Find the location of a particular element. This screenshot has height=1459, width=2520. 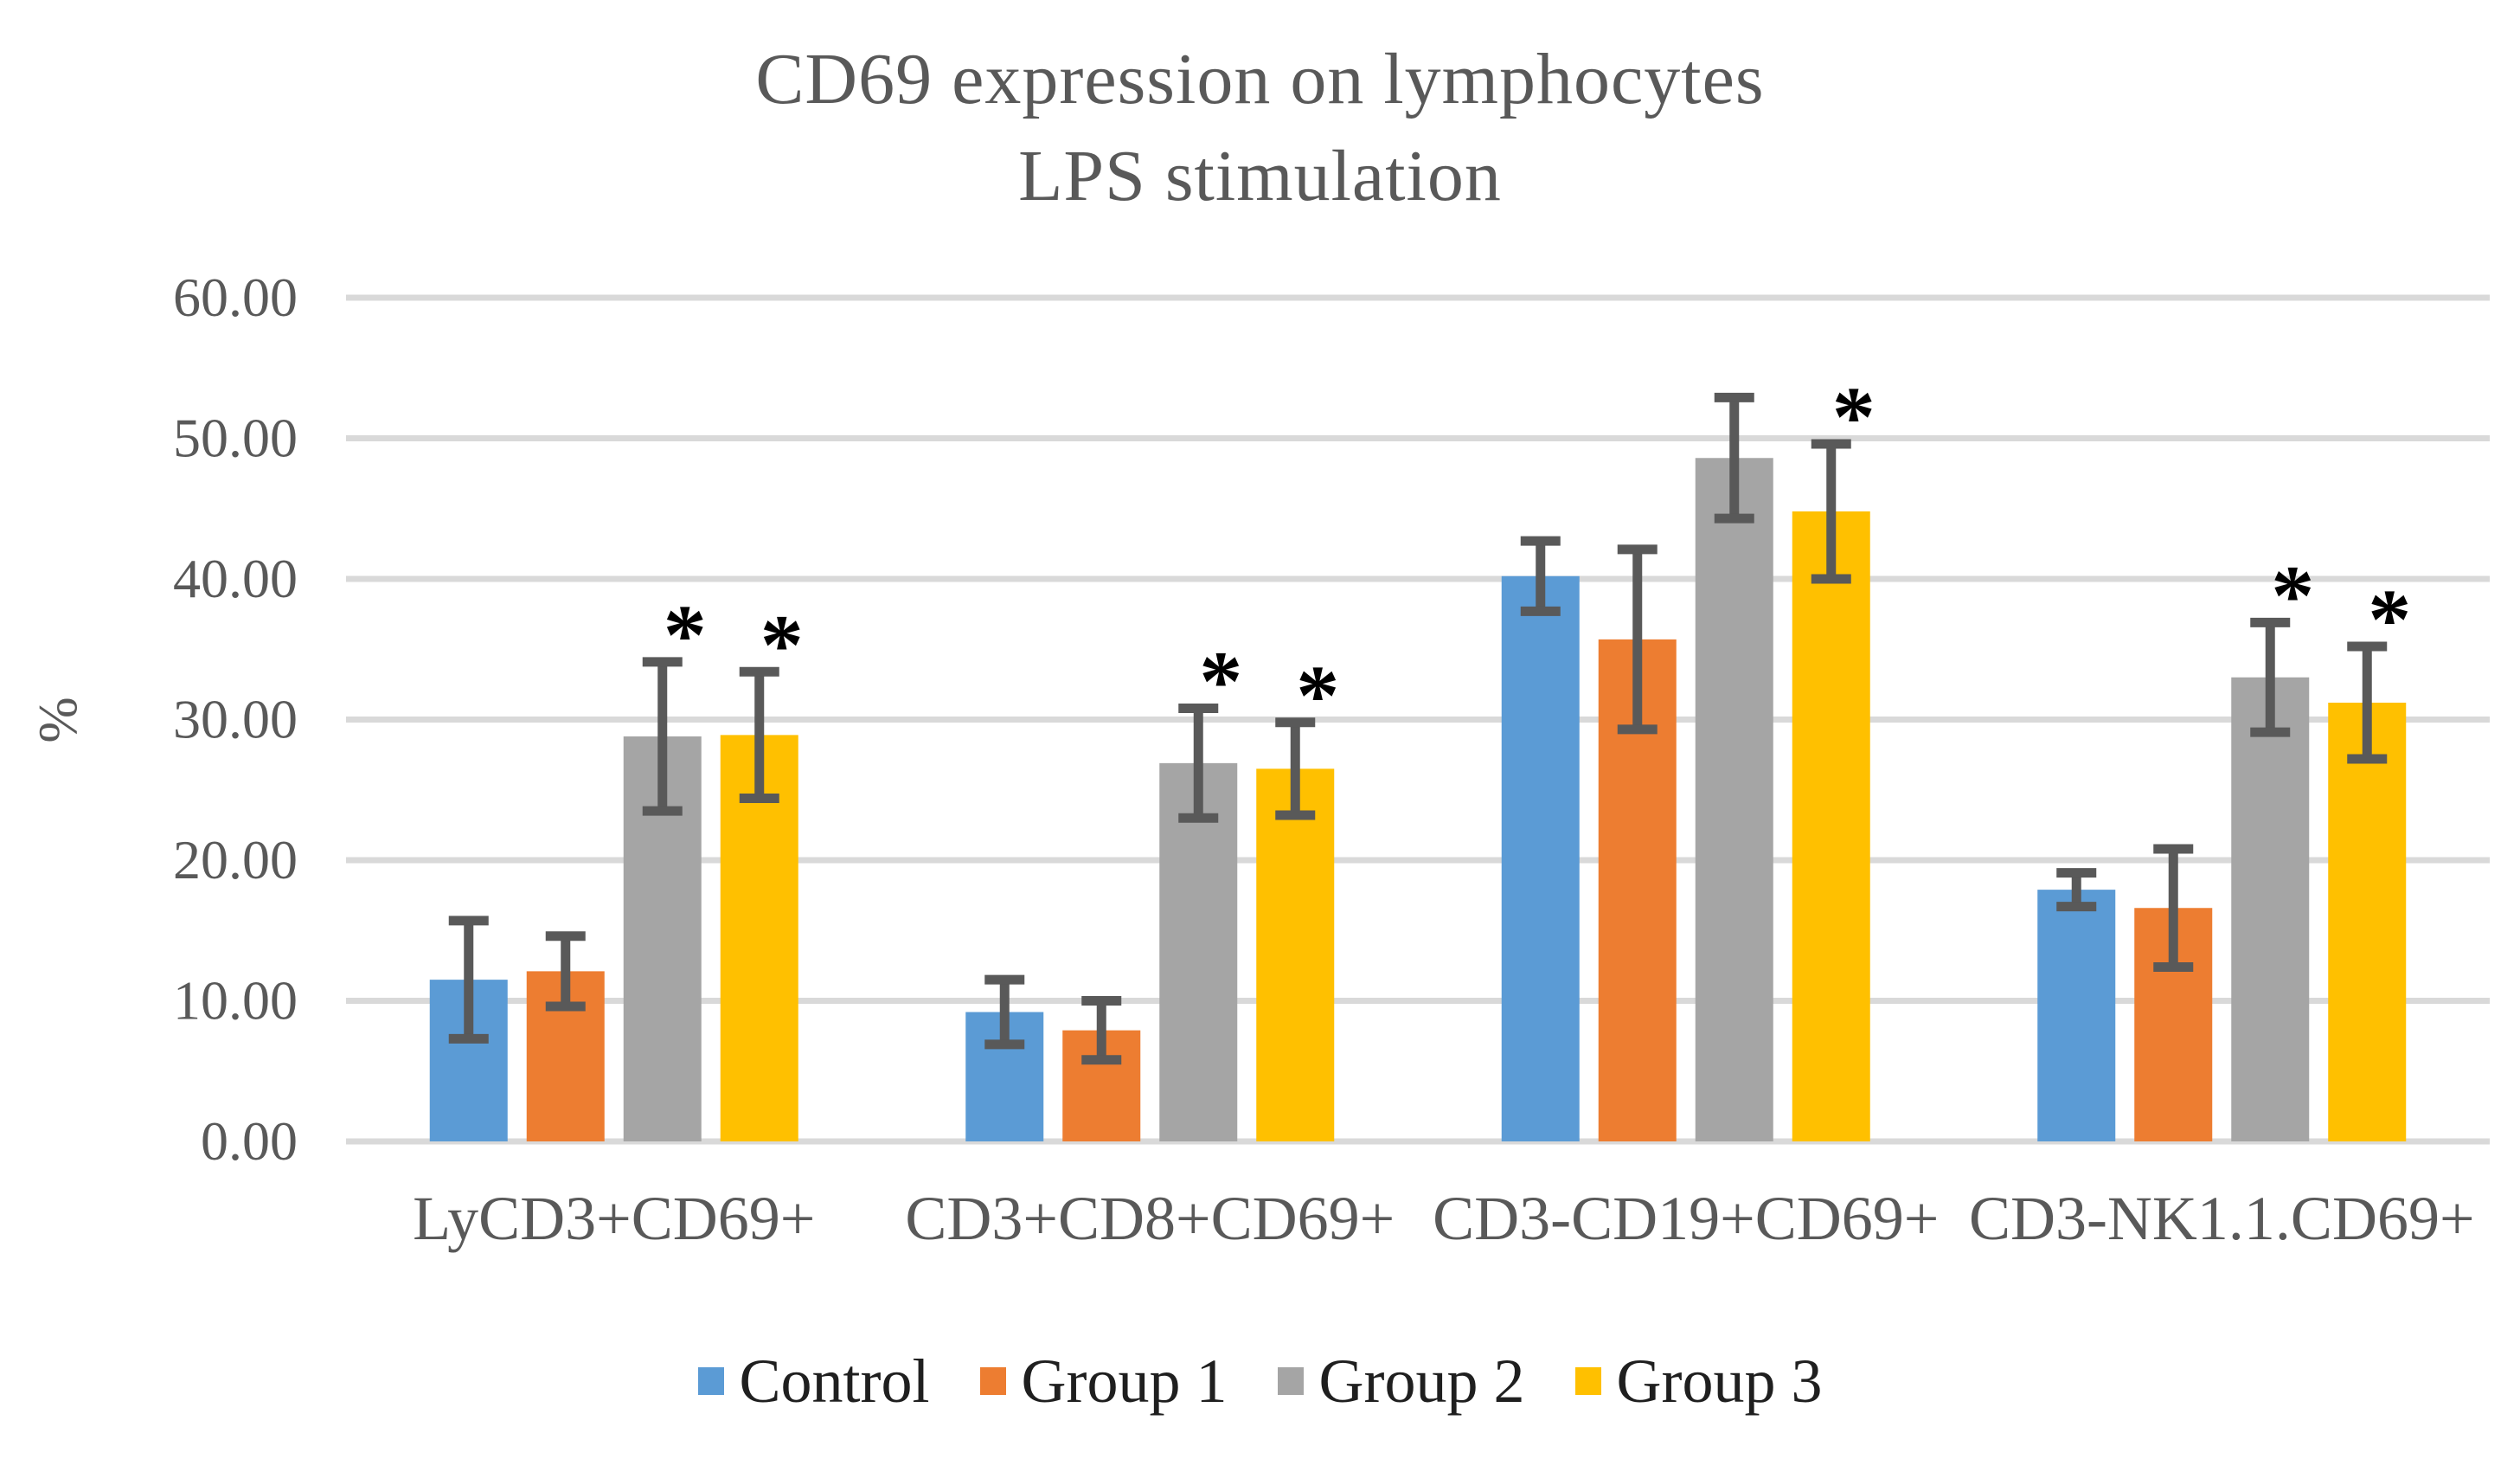

legend-item: Group 3 is located at coordinates (1698, 1381).